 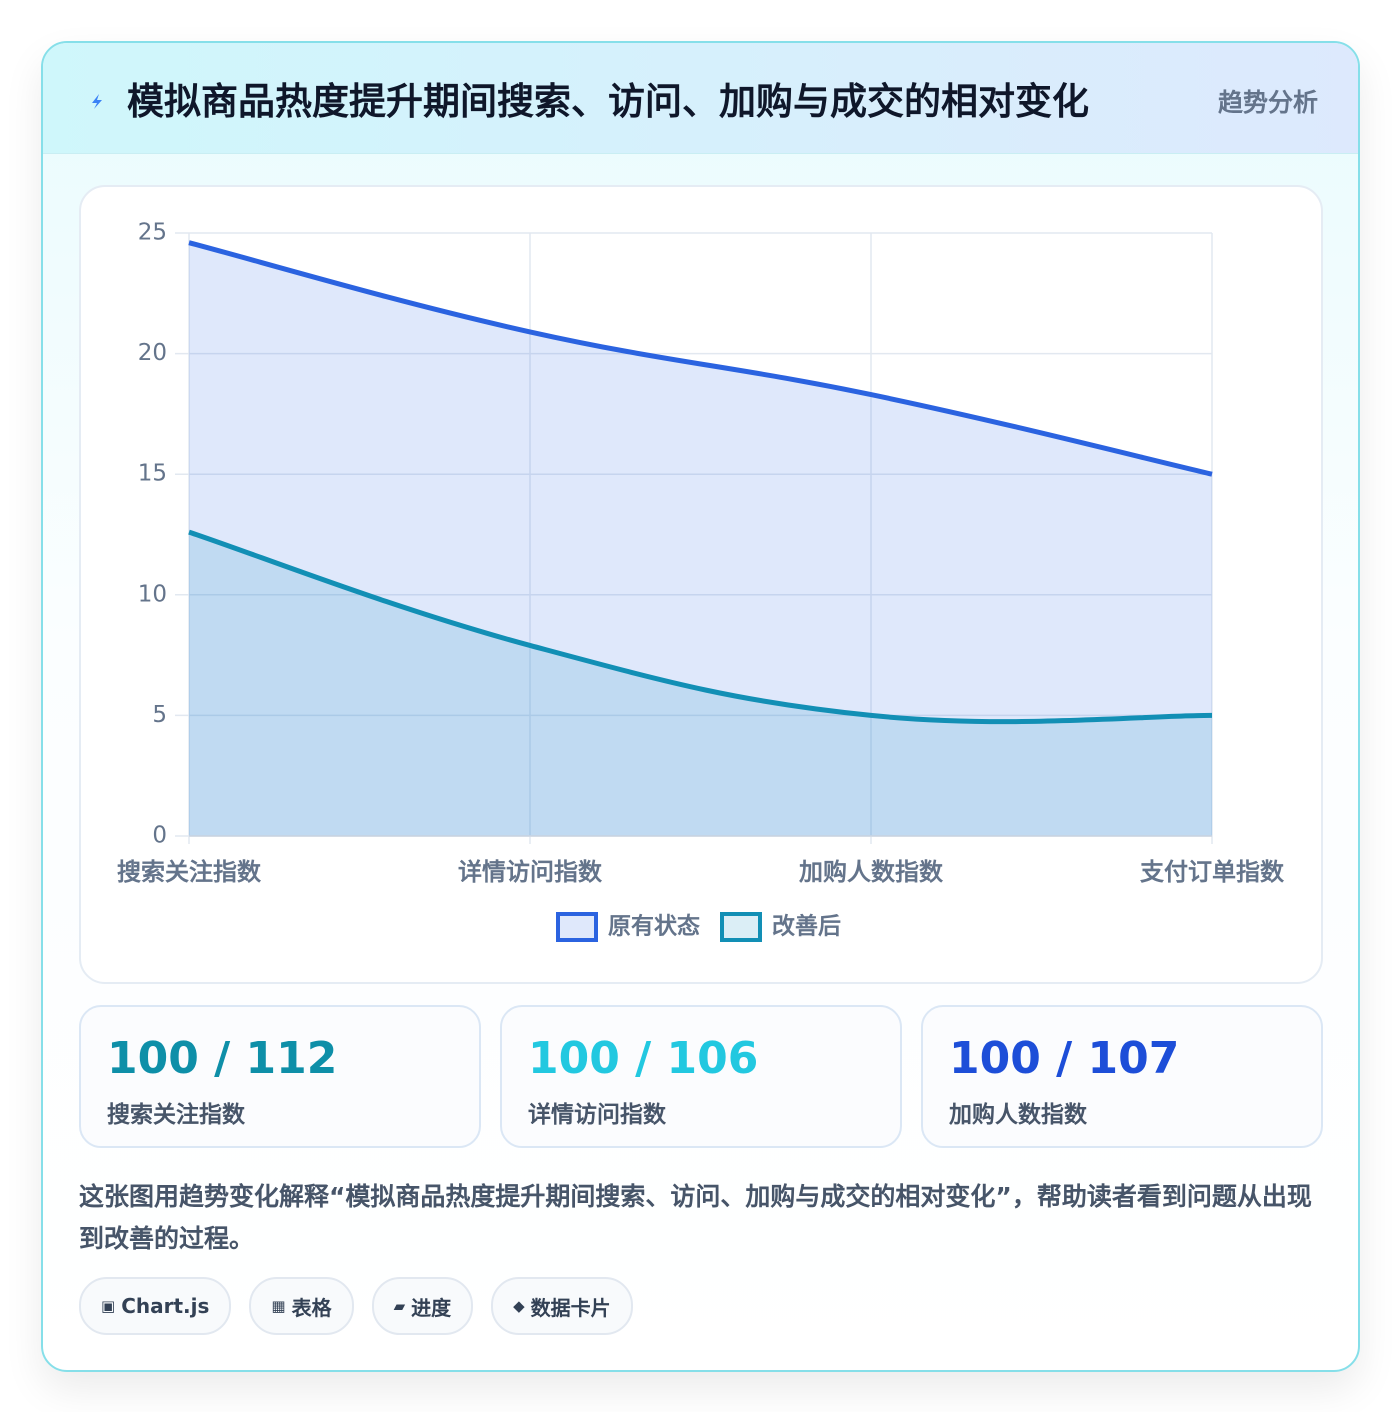 I want to click on tag: ▦ 表格, so click(x=301, y=1306).